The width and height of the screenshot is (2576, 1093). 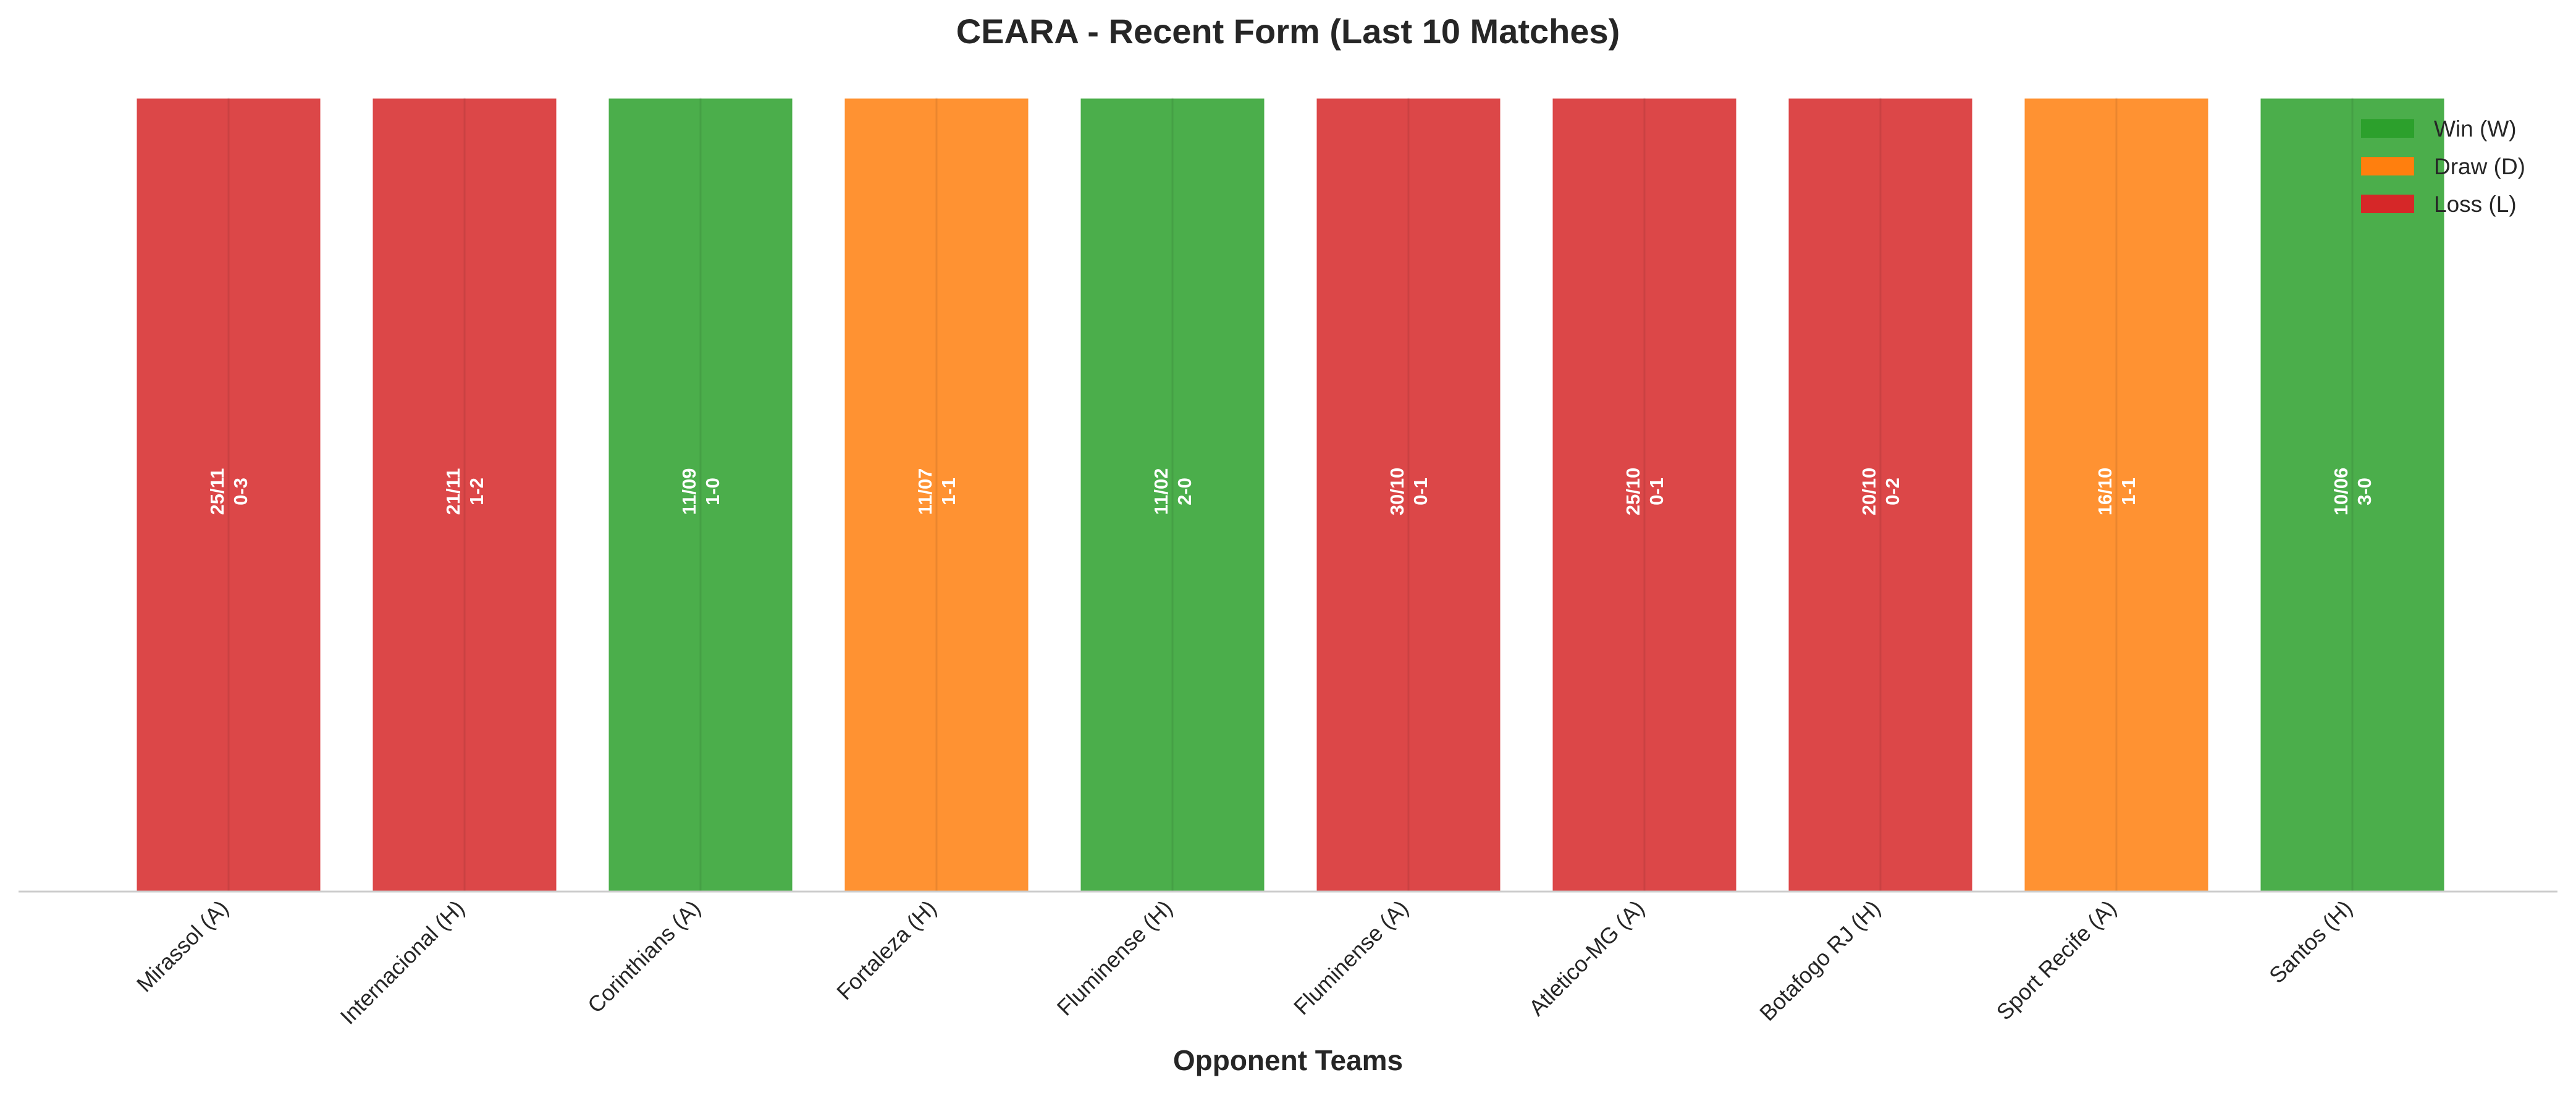 I want to click on bar-score-label: 1-2, so click(x=476, y=492).